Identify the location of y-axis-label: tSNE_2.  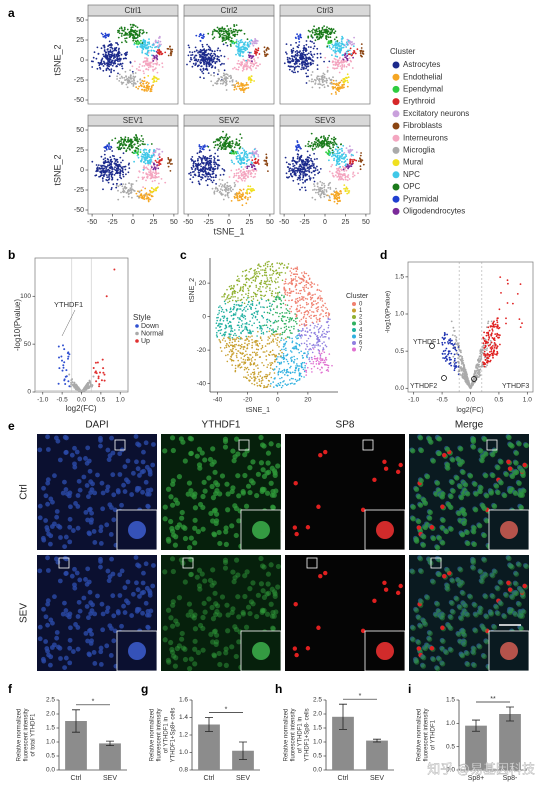
(57, 169).